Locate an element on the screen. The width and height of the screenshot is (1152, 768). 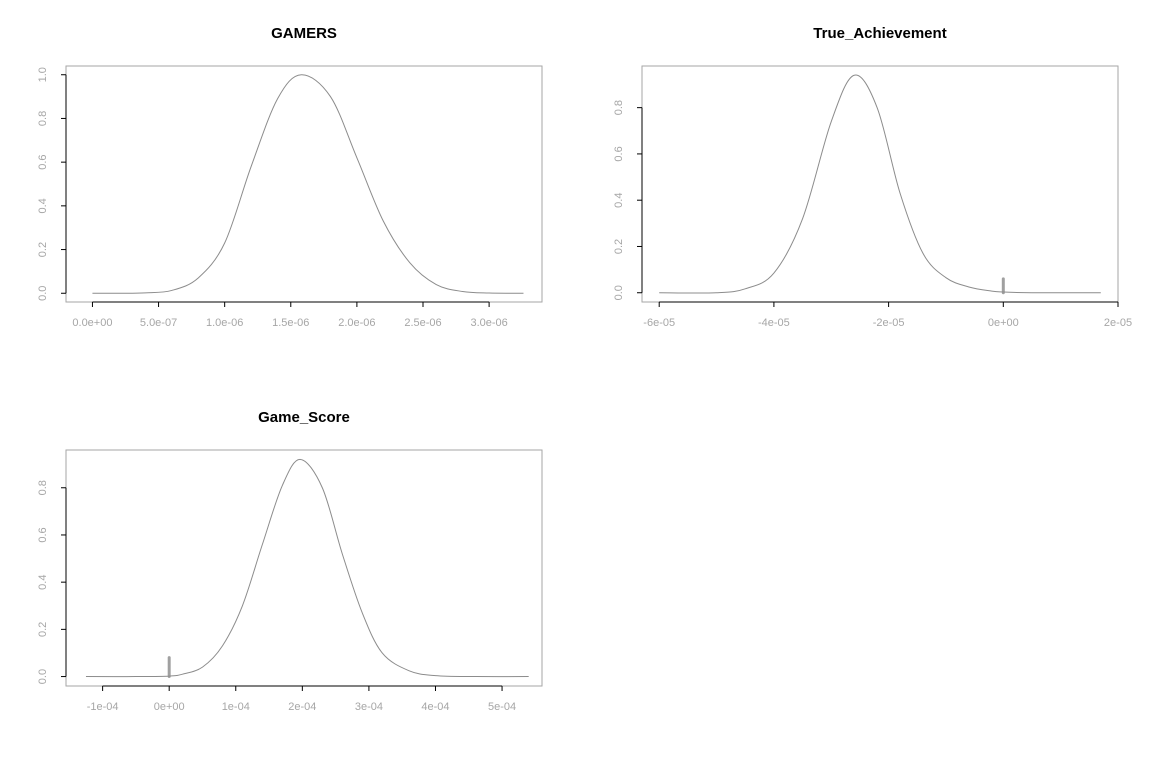
y-tick-label: 1.0 is located at coordinates (43, 74).